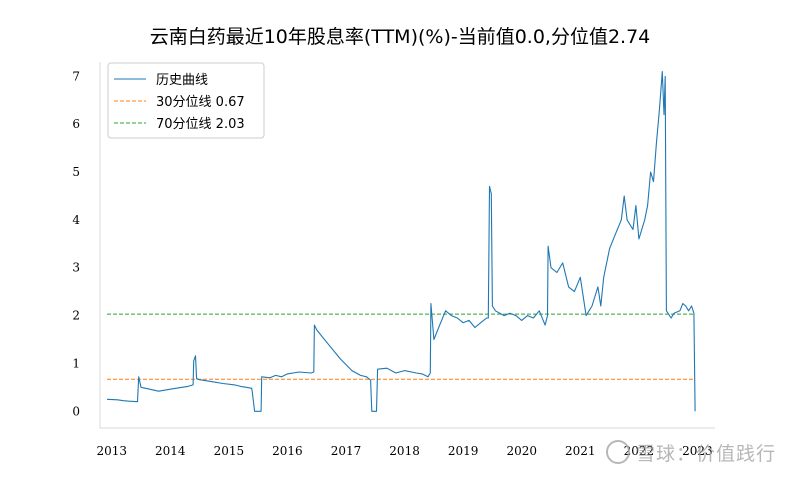 The image size is (800, 480). Describe the element at coordinates (76, 268) in the screenshot. I see `y-tick-label: 3` at that location.